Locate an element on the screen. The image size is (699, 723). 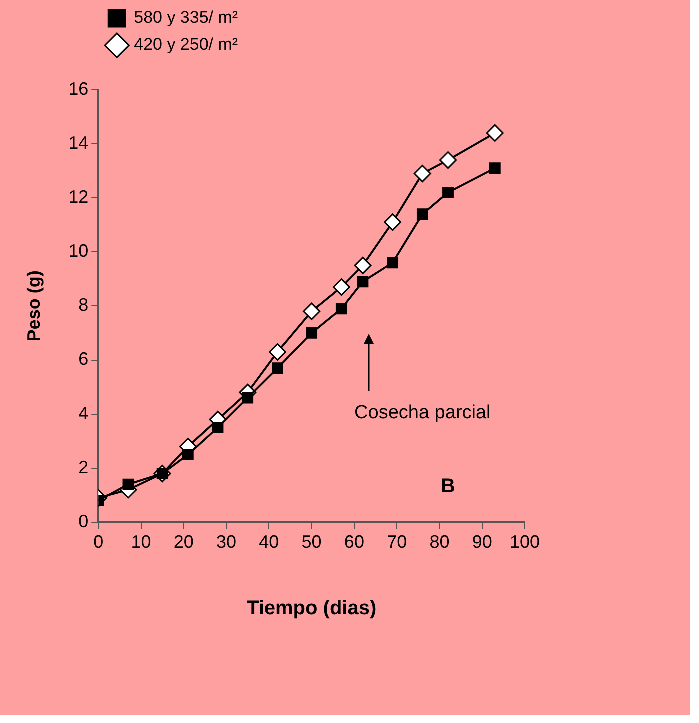
x-tick-label: 10 is located at coordinates (141, 542).